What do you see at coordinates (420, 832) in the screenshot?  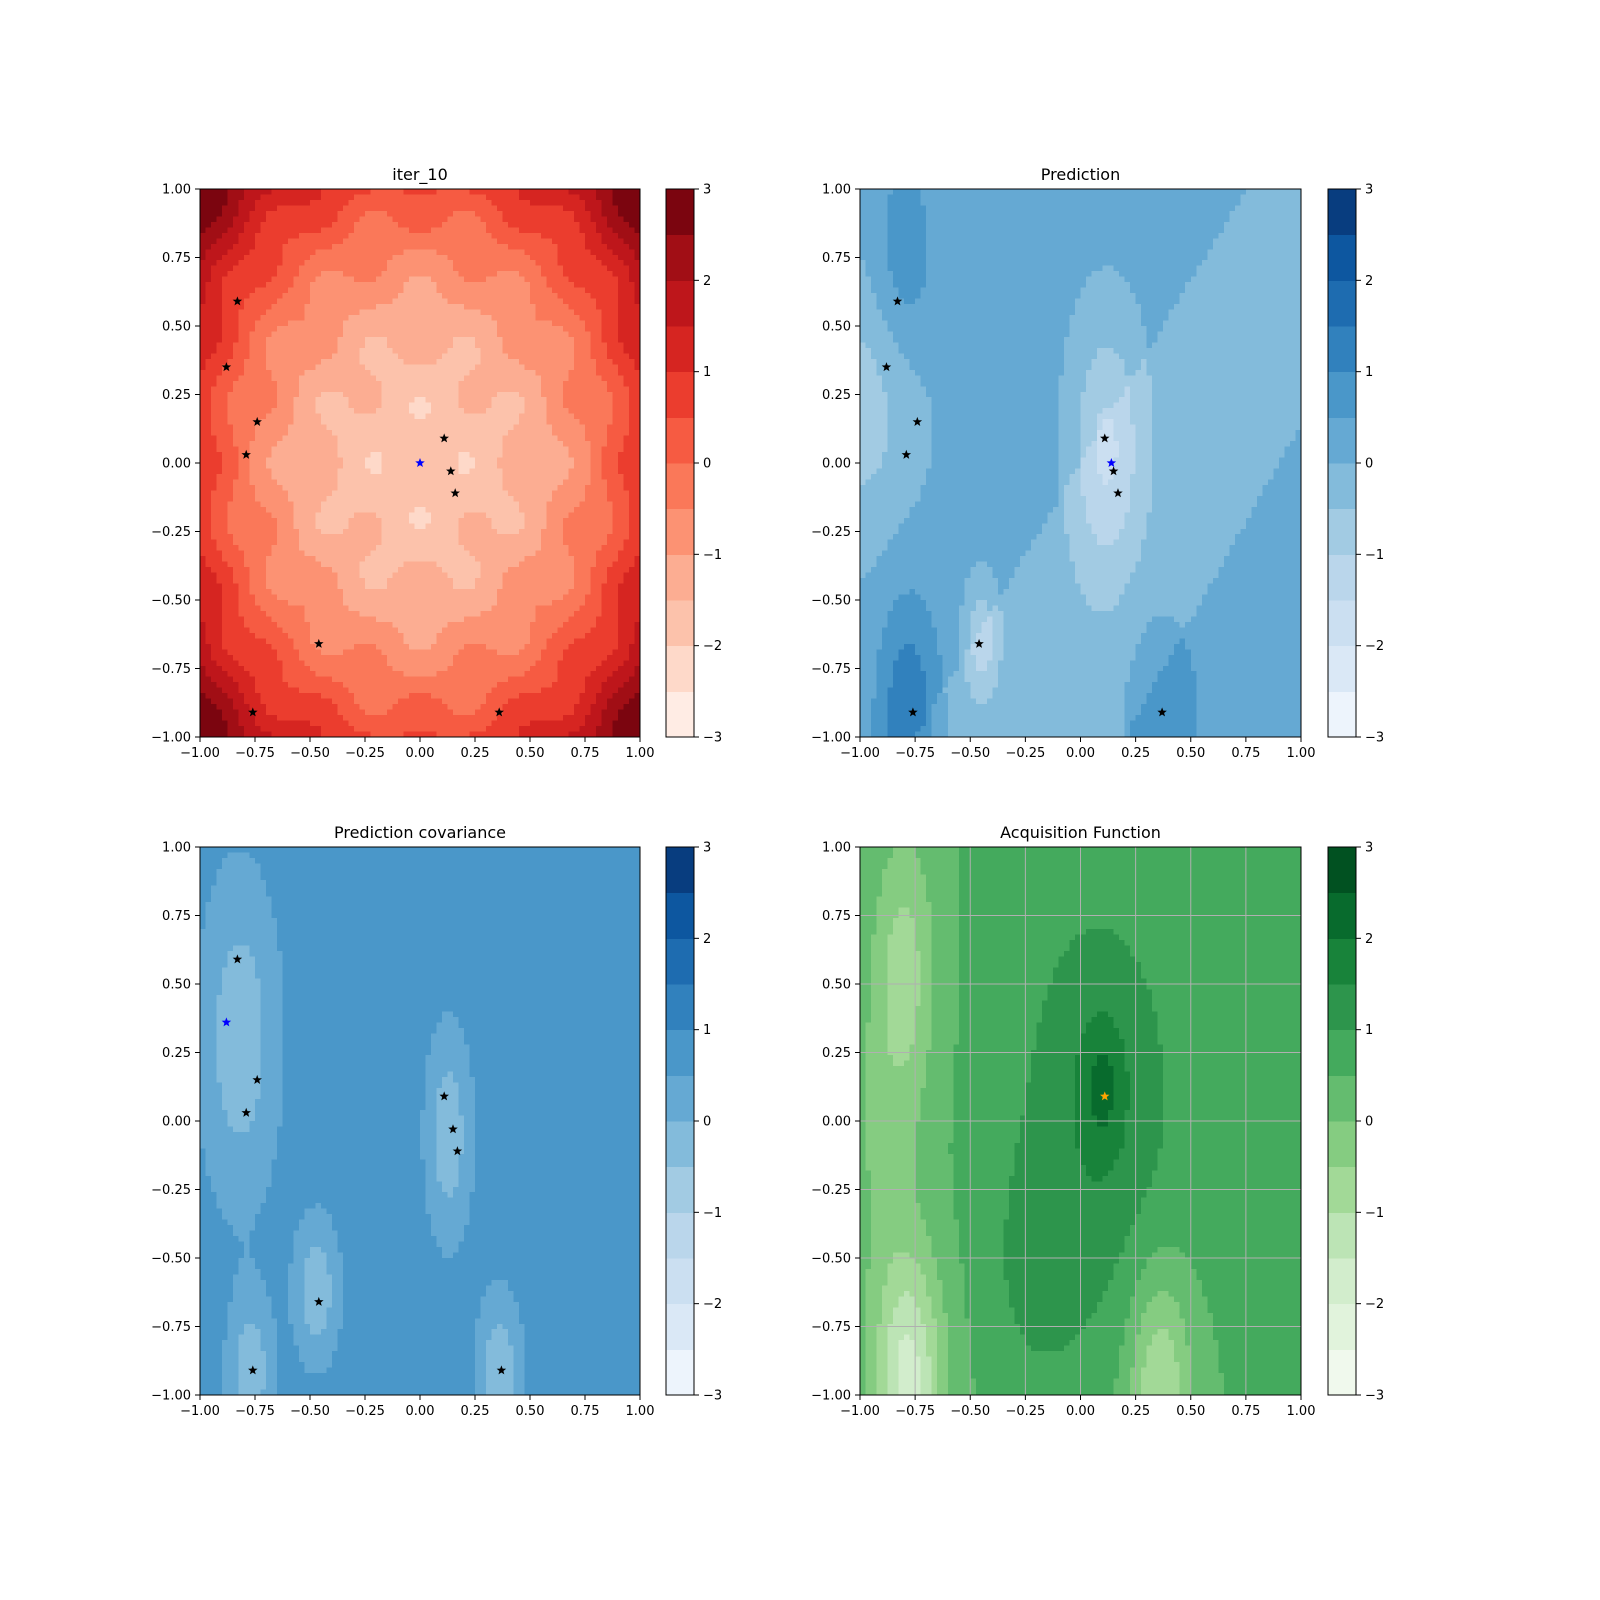 I see `chart-title: Prediction covariance` at bounding box center [420, 832].